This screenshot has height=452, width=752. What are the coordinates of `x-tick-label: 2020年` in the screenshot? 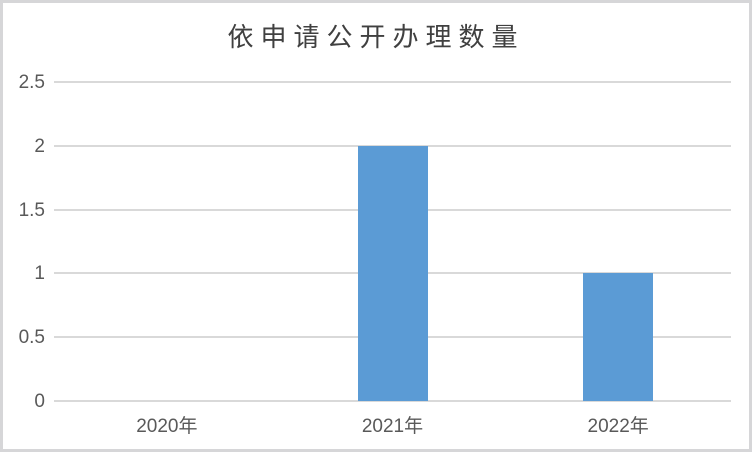 It's located at (167, 426).